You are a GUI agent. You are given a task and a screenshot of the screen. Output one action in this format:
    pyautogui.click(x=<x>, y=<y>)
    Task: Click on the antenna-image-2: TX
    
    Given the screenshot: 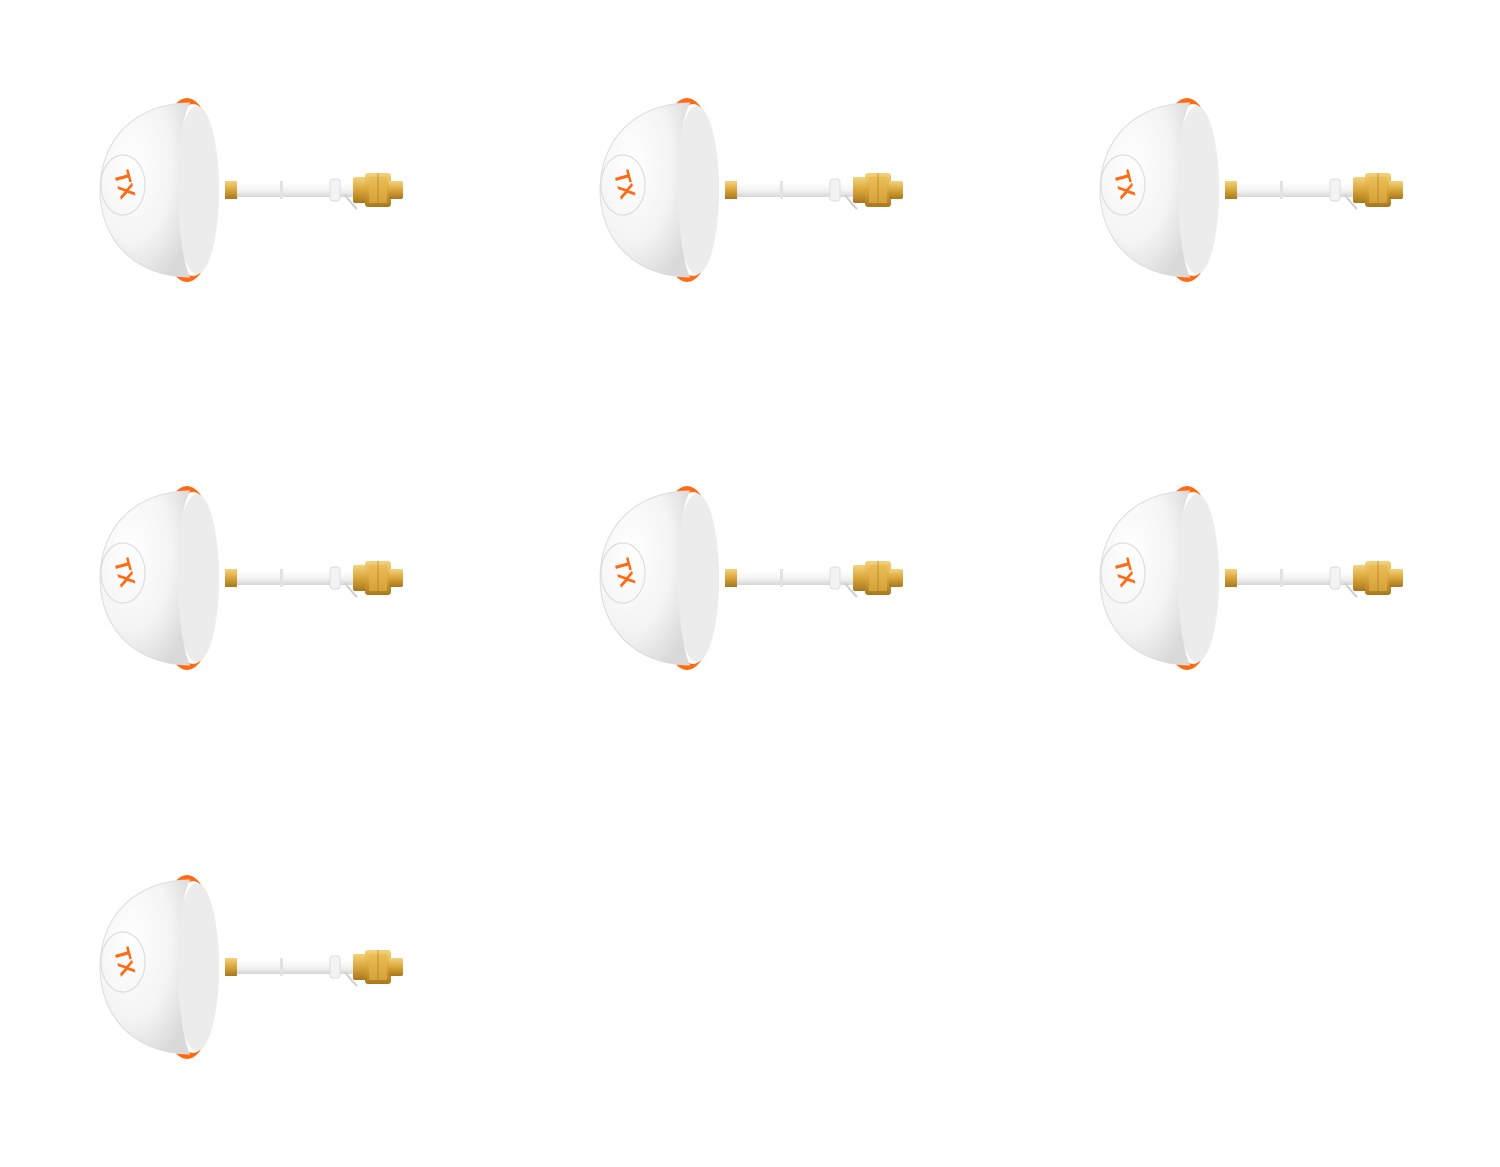 What is the action you would take?
    pyautogui.click(x=760, y=195)
    